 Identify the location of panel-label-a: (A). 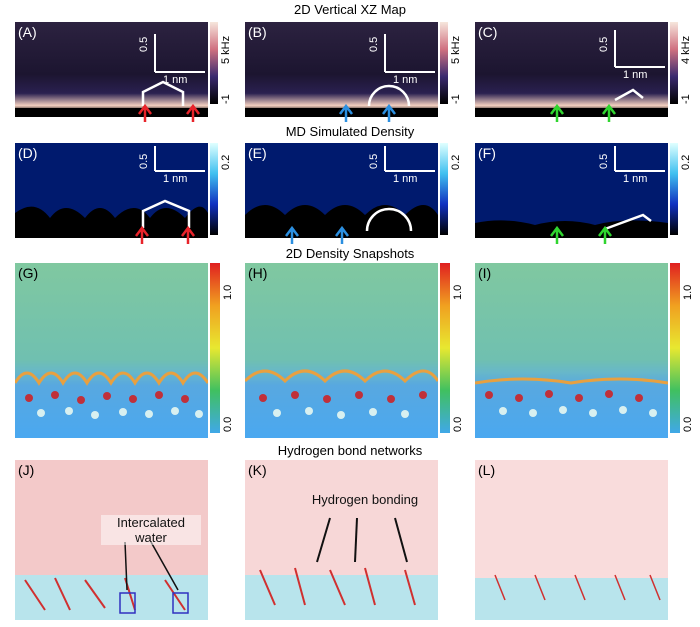
(27, 32).